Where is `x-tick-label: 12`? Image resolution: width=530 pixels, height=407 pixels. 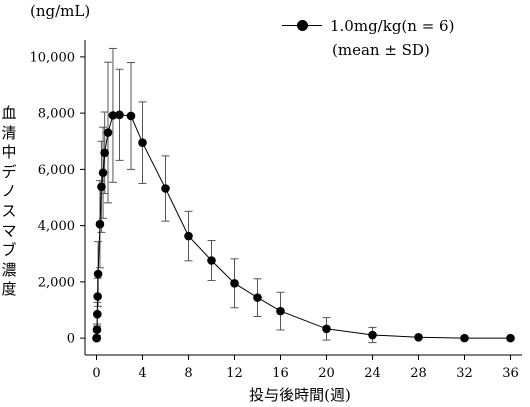
x-tick-label: 12 is located at coordinates (234, 373).